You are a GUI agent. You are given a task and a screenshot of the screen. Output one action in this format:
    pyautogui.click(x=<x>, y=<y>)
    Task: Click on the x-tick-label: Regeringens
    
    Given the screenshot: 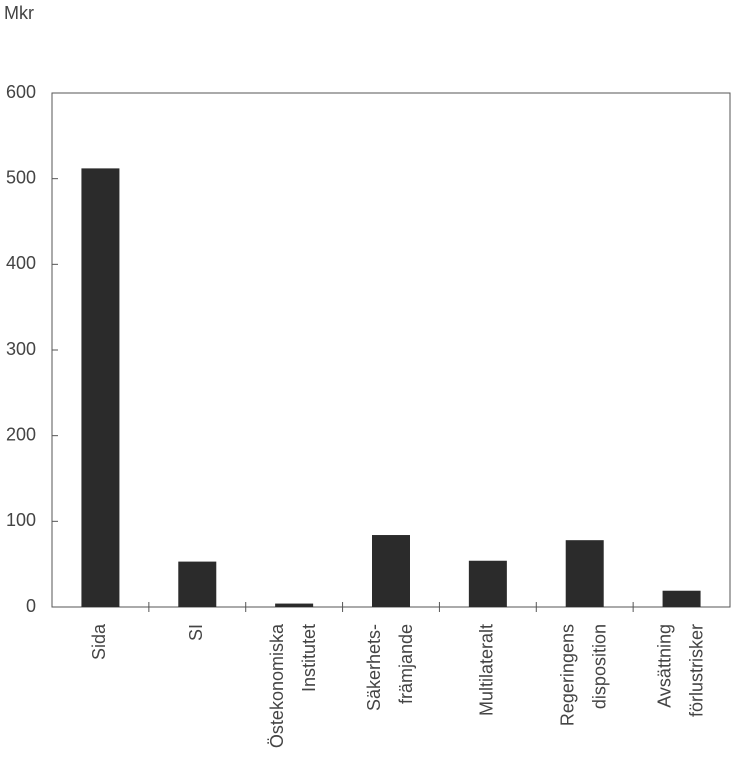 What is the action you would take?
    pyautogui.click(x=567, y=675)
    